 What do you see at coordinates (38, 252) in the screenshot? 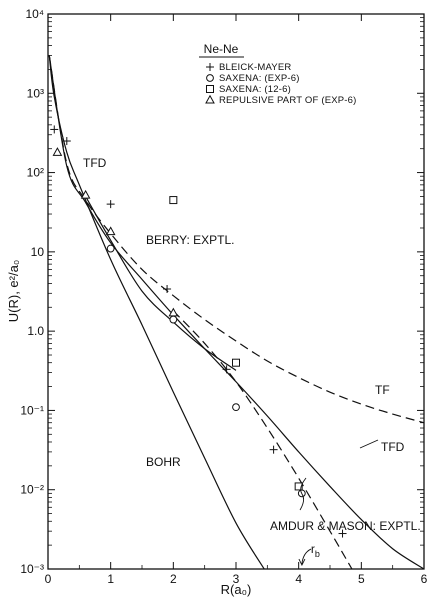
I see `y-tick-label: 10` at bounding box center [38, 252].